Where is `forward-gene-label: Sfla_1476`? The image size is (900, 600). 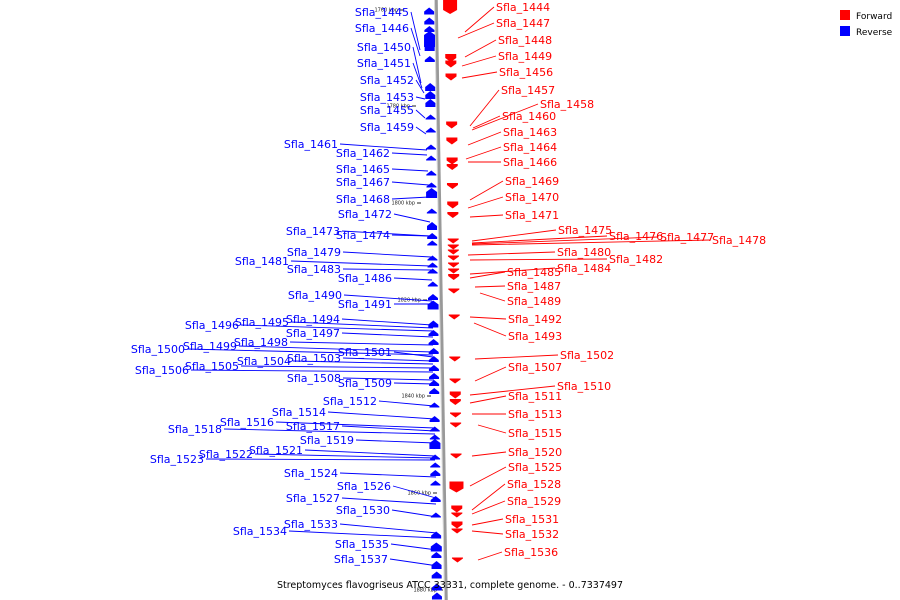 forward-gene-label: Sfla_1476 is located at coordinates (636, 236).